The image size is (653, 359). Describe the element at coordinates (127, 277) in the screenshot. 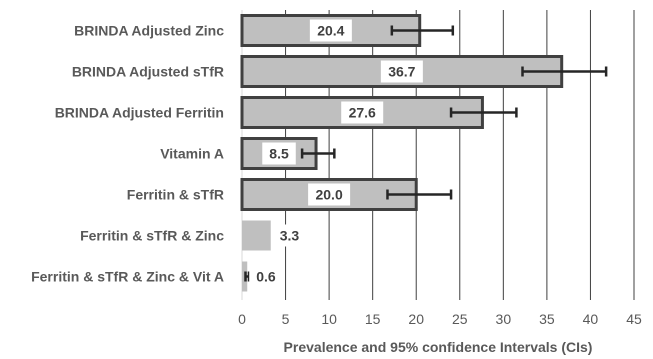

I see `category-label: Ferritin & sTfR & Zinc & Vit A` at that location.